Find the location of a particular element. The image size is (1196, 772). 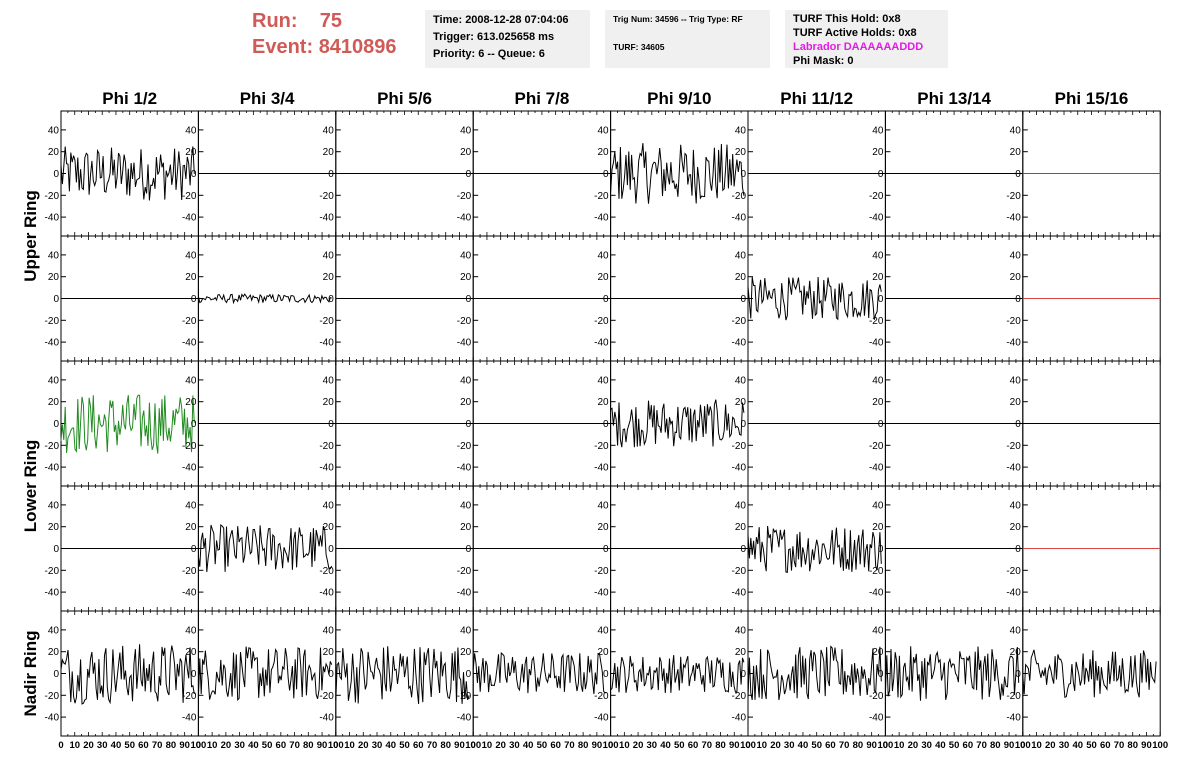

column-title: Phi 1/2 is located at coordinates (129, 98).